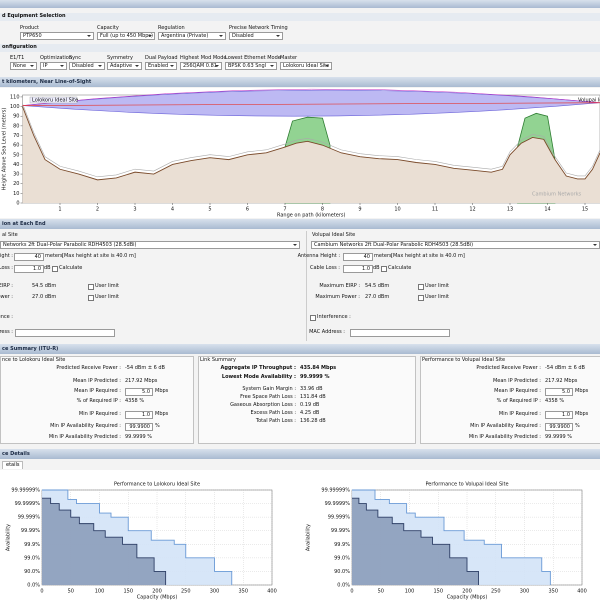 The height and width of the screenshot is (600, 600). What do you see at coordinates (53, 66) in the screenshot?
I see `dropdown: IP` at bounding box center [53, 66].